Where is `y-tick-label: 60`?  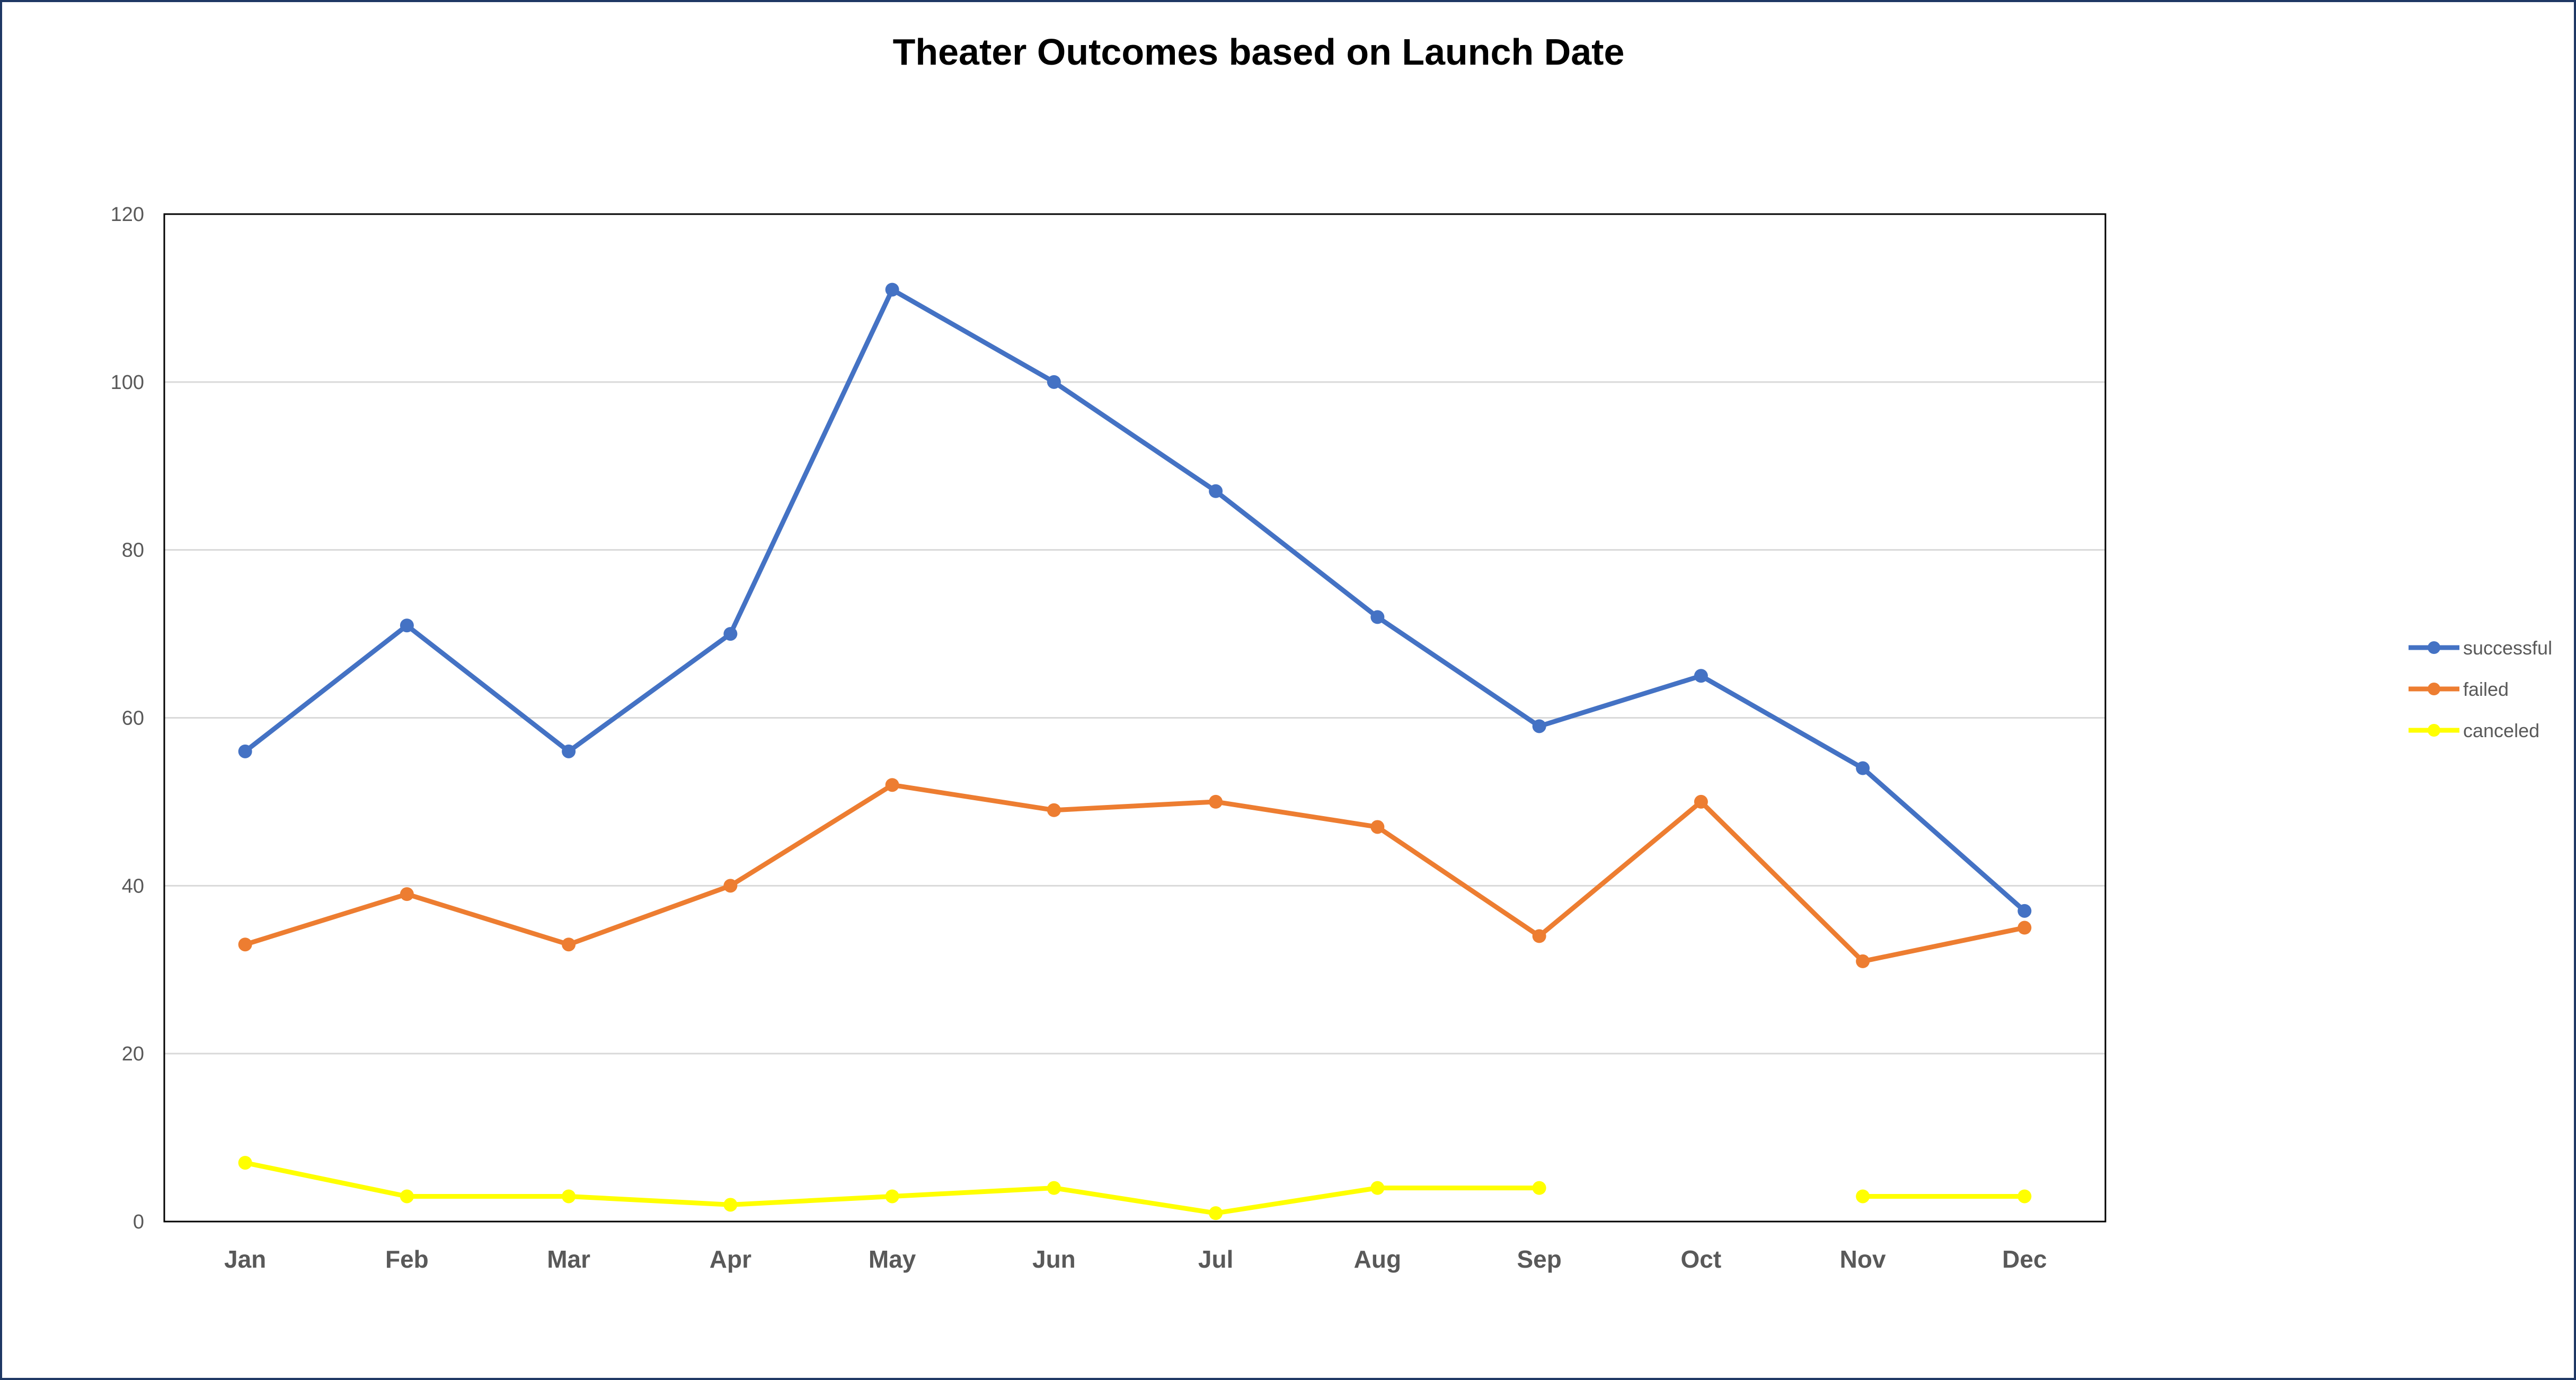
y-tick-label: 60 is located at coordinates (133, 718).